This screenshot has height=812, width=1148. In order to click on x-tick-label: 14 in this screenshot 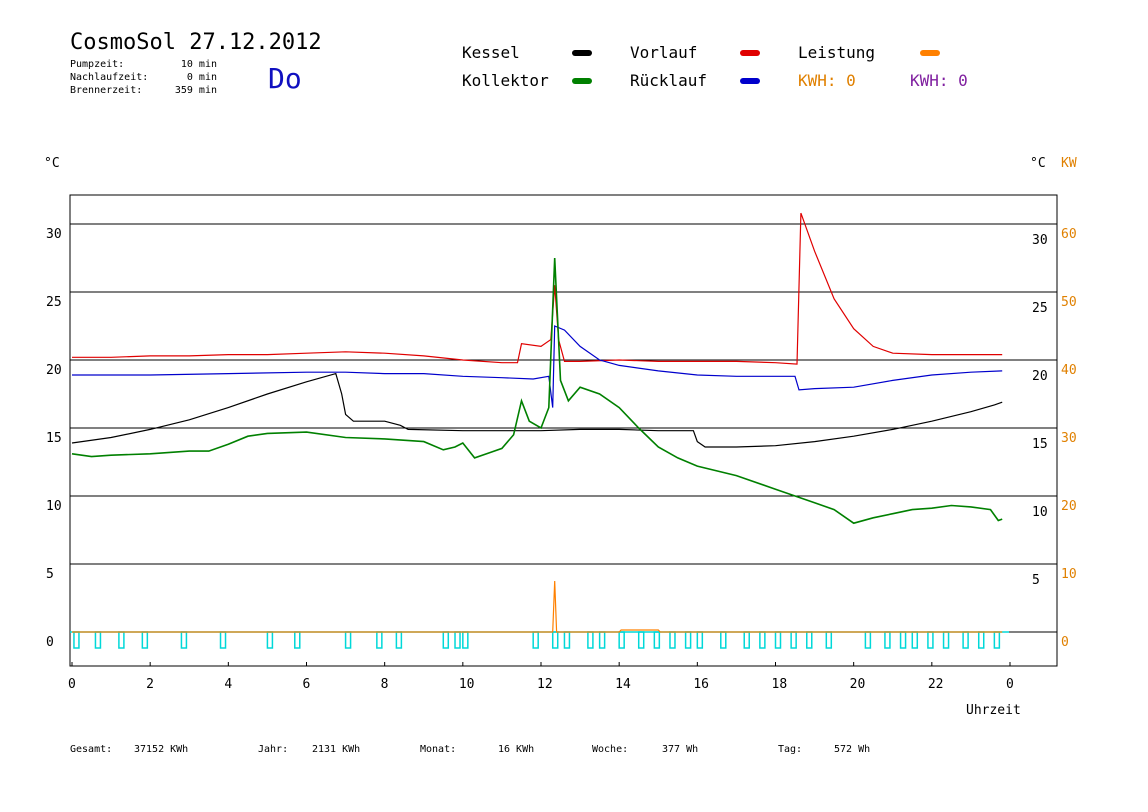, I will do `click(623, 684)`.